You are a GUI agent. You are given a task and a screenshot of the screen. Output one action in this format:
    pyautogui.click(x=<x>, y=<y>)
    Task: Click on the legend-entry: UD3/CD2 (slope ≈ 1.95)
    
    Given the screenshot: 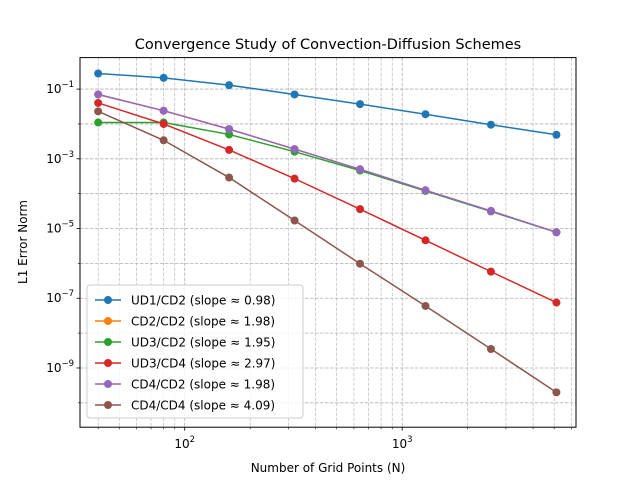 What is the action you would take?
    pyautogui.click(x=185, y=343)
    